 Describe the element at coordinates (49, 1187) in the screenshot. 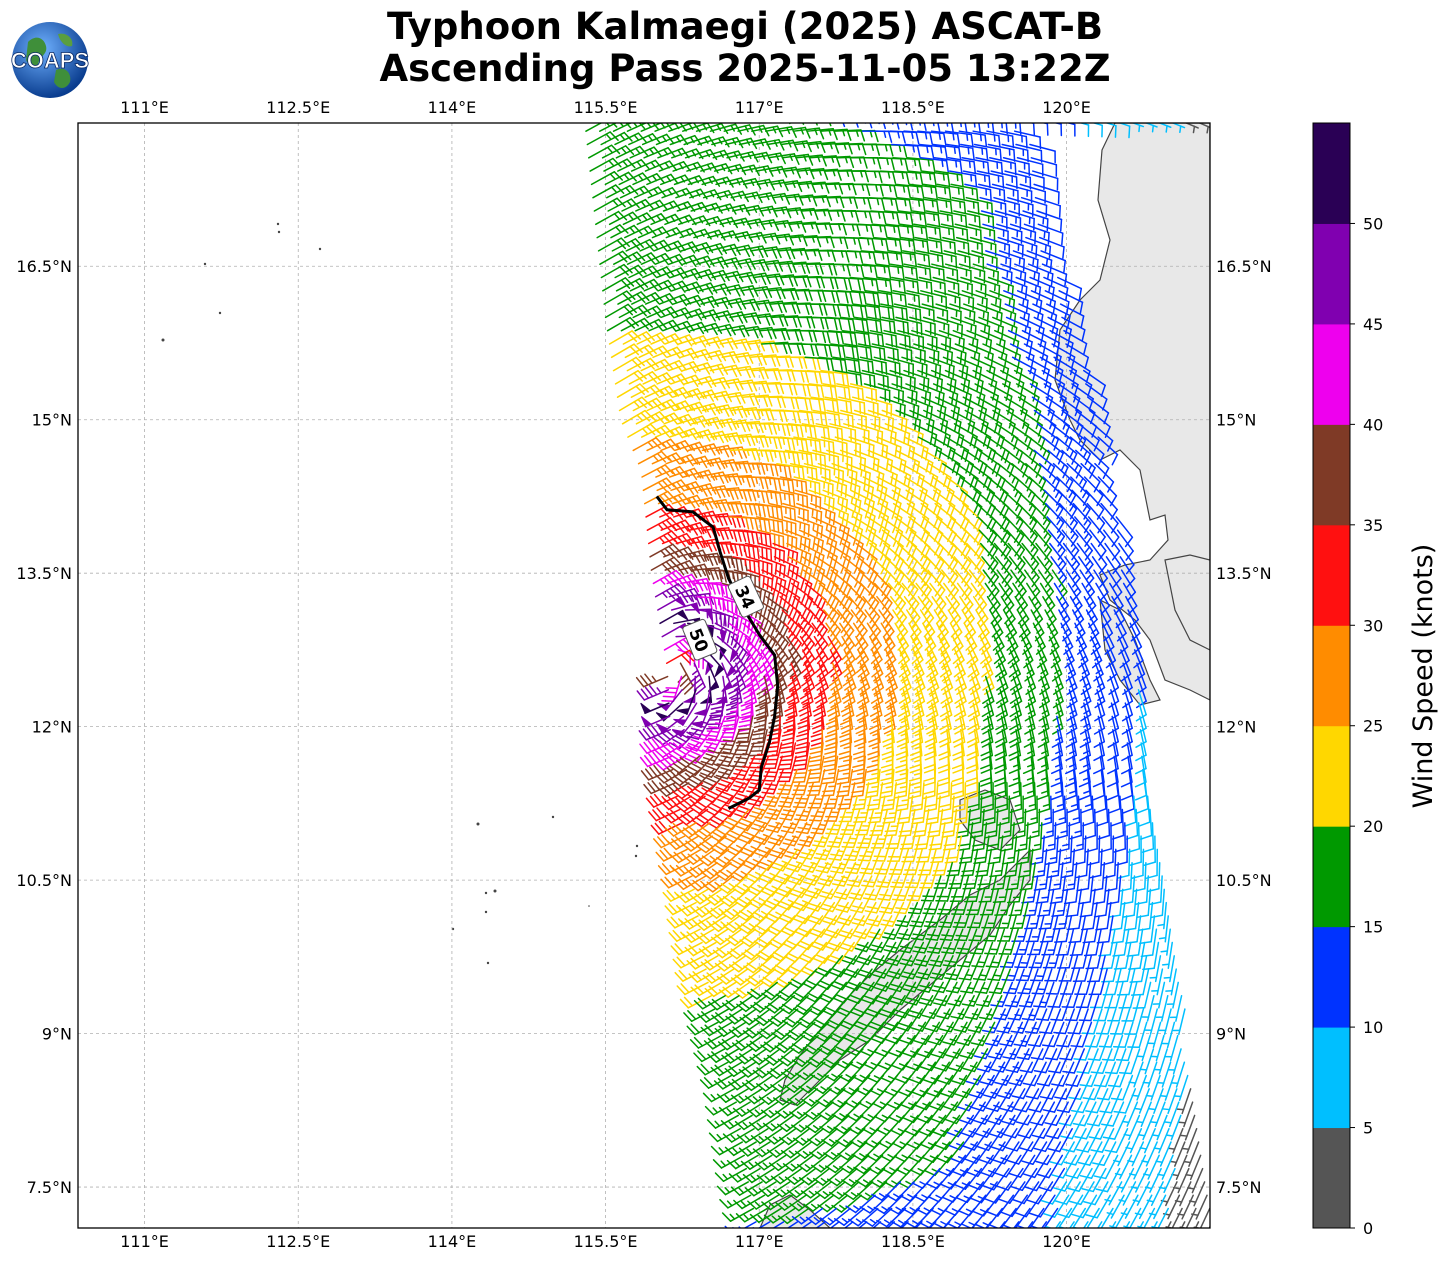

I see `lat-tick-label: 7.5°N` at that location.